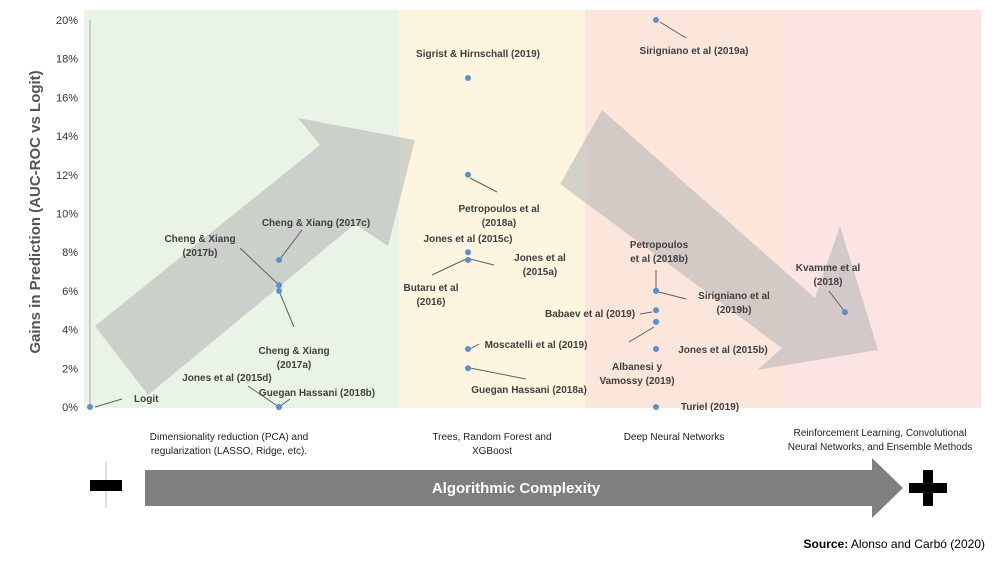 This screenshot has height=564, width=999. What do you see at coordinates (694, 51) in the screenshot?
I see `point-label: Sirigniano et al (2019a)` at bounding box center [694, 51].